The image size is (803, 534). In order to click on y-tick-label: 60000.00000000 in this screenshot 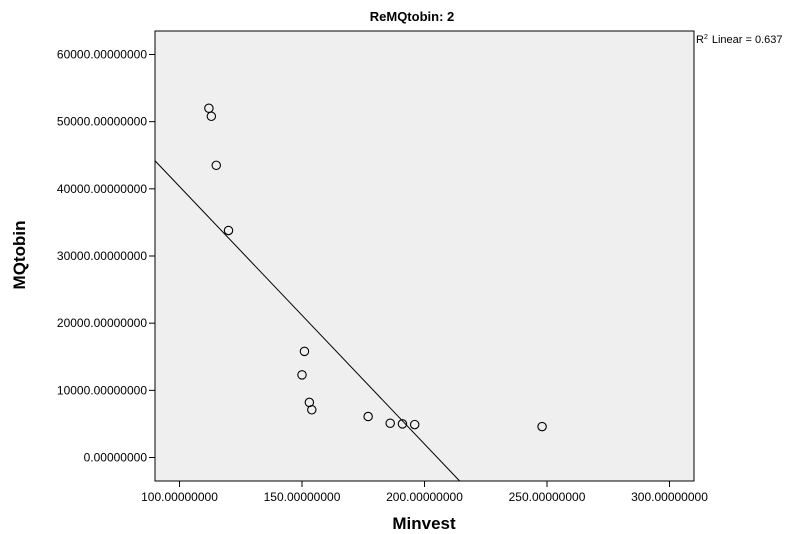, I will do `click(102, 55)`.